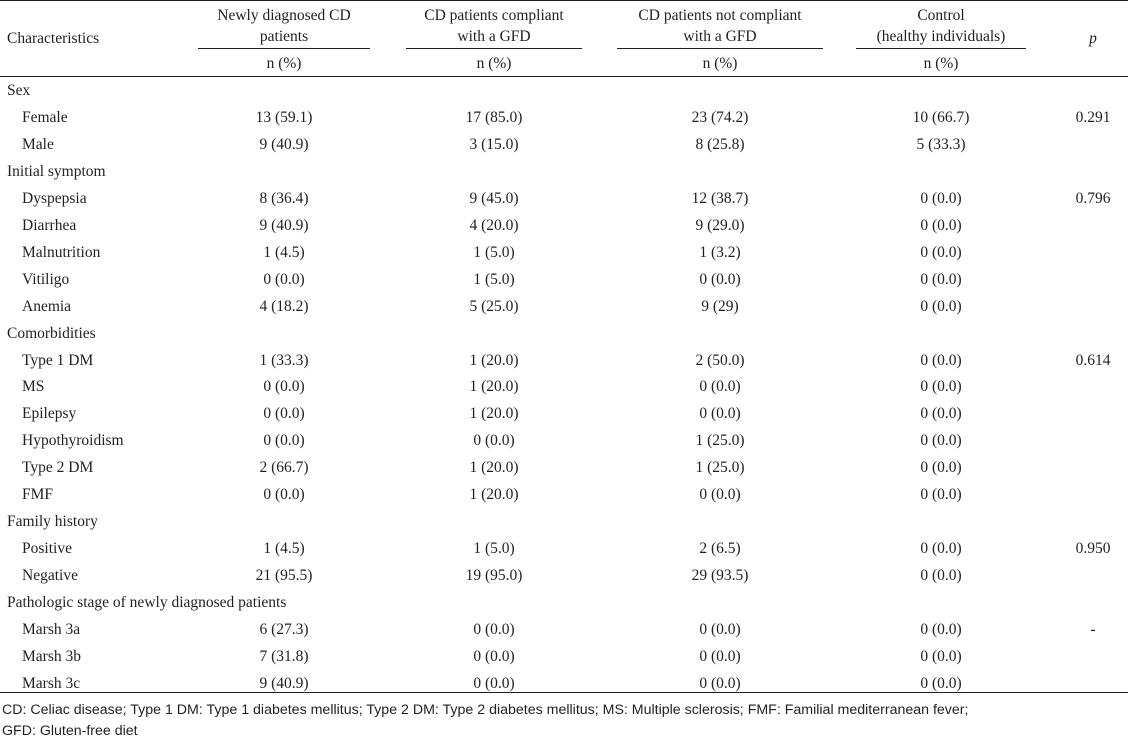  Describe the element at coordinates (720, 26) in the screenshot. I see `header-not-compliant: CD patients not compliant with a GFD` at that location.